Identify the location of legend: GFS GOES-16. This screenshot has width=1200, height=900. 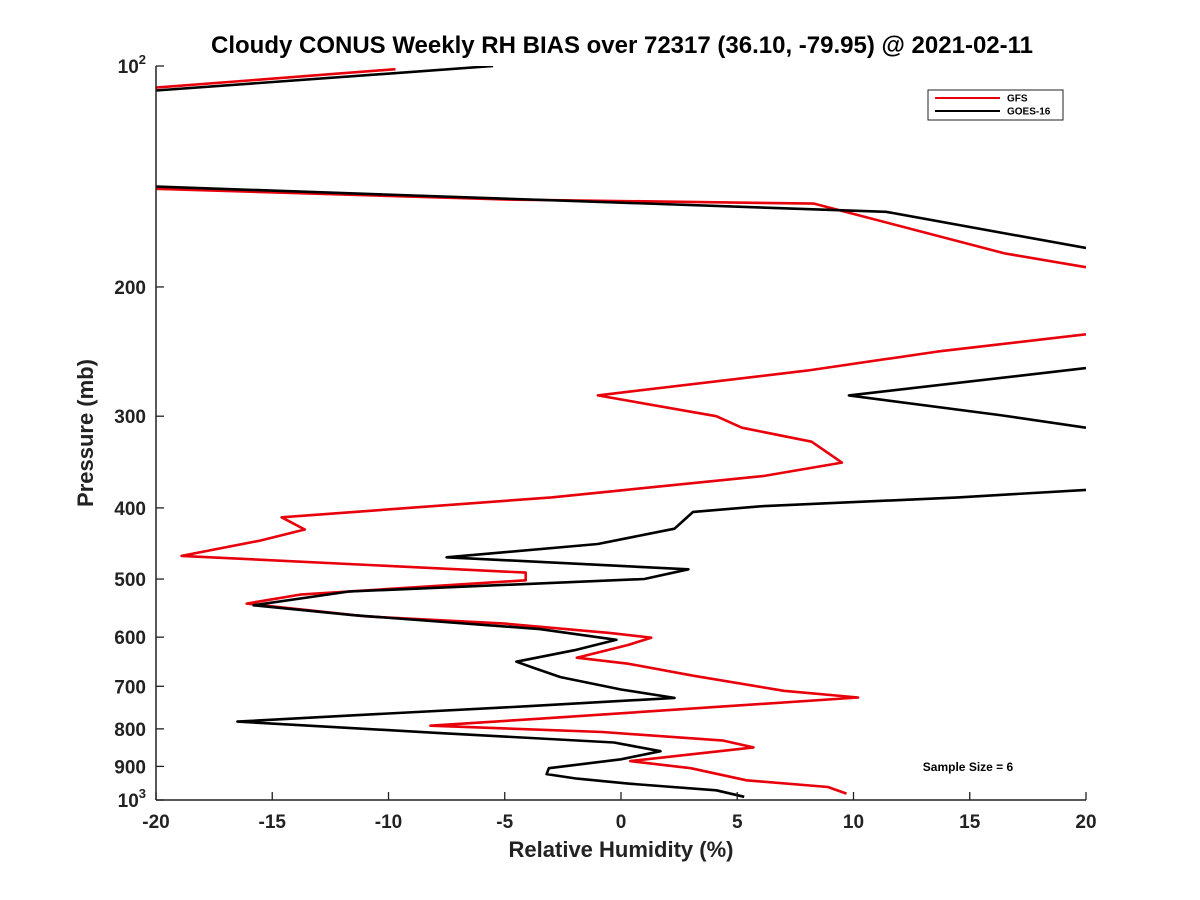
(995, 105).